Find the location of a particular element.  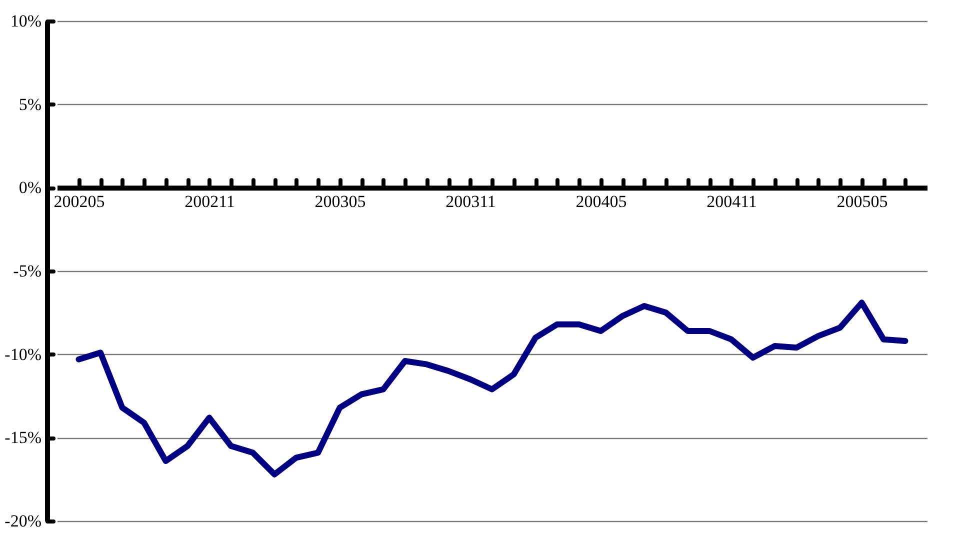

y-tick-label: -20% is located at coordinates (23, 521).